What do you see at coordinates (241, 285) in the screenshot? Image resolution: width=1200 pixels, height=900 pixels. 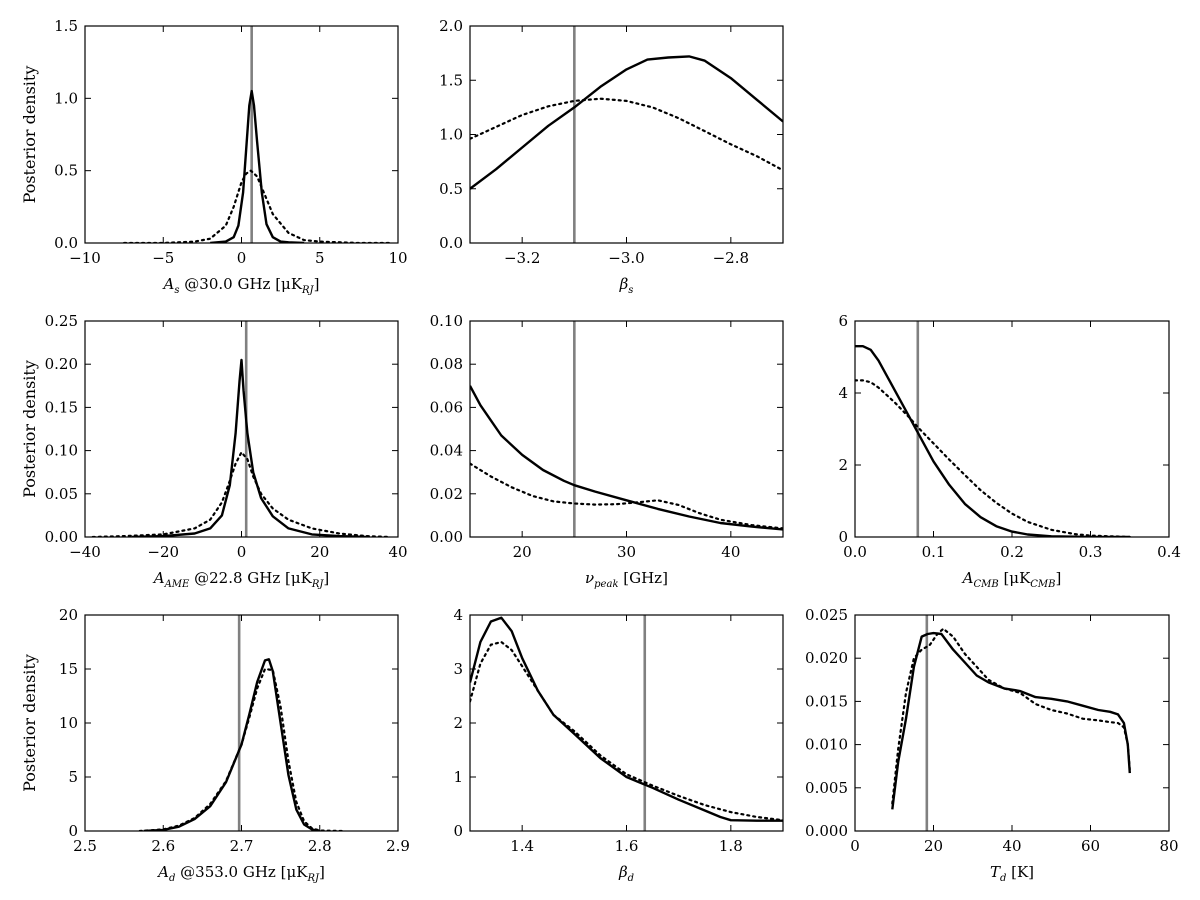 I see `x-axis-label: As @30.0 GHz [μKRJ]` at bounding box center [241, 285].